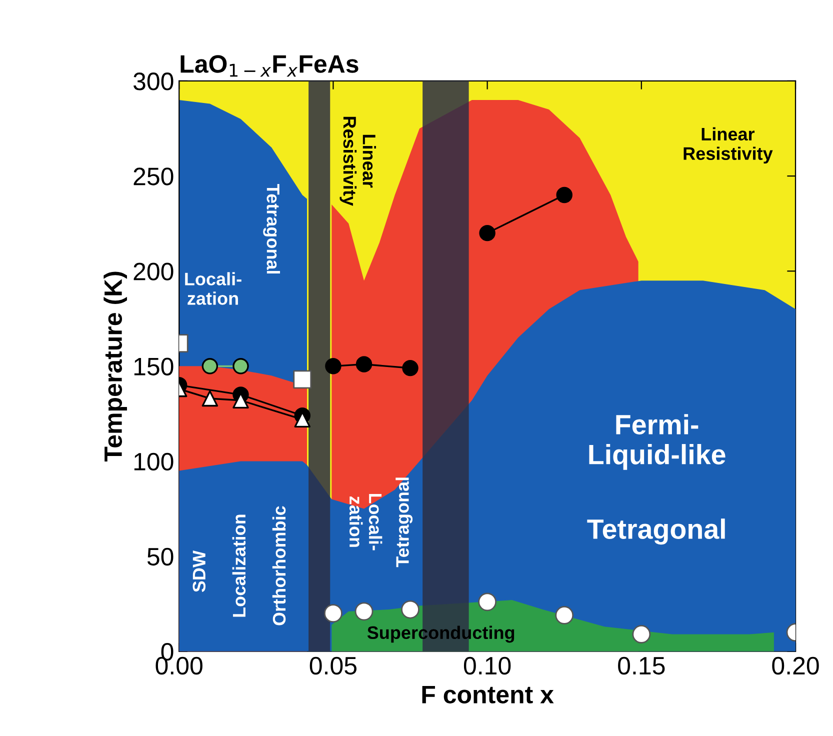 This screenshot has height=736, width=833. What do you see at coordinates (154, 367) in the screenshot?
I see `y-tick-label: 150` at bounding box center [154, 367].